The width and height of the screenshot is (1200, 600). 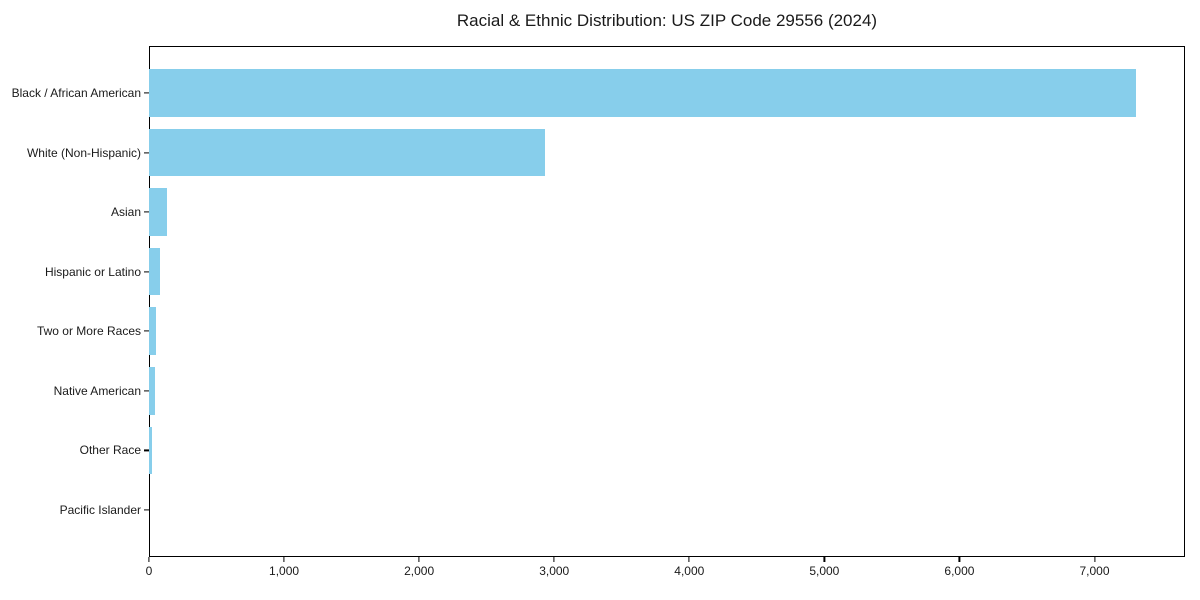 I want to click on x-axis-label: 3,000, so click(x=554, y=571).